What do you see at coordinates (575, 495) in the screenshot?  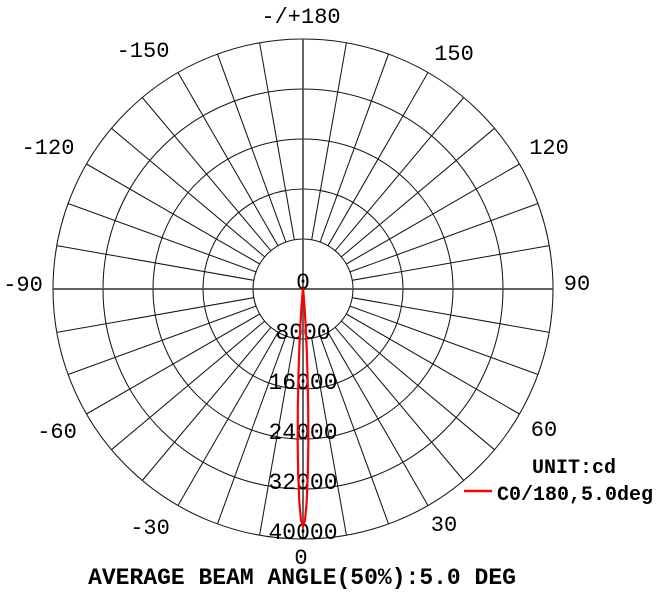 I see `legend-series-label: C0/180,5.0deg` at bounding box center [575, 495].